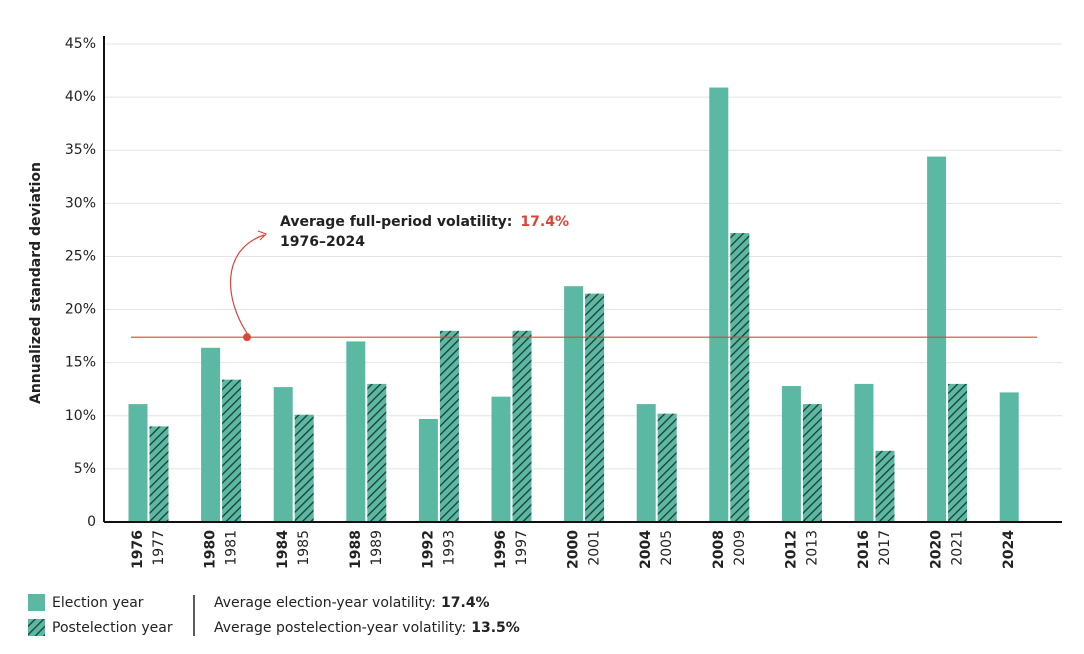 The image size is (1084, 654). What do you see at coordinates (544, 222) in the screenshot?
I see `annotation-value: 17.4%` at bounding box center [544, 222].